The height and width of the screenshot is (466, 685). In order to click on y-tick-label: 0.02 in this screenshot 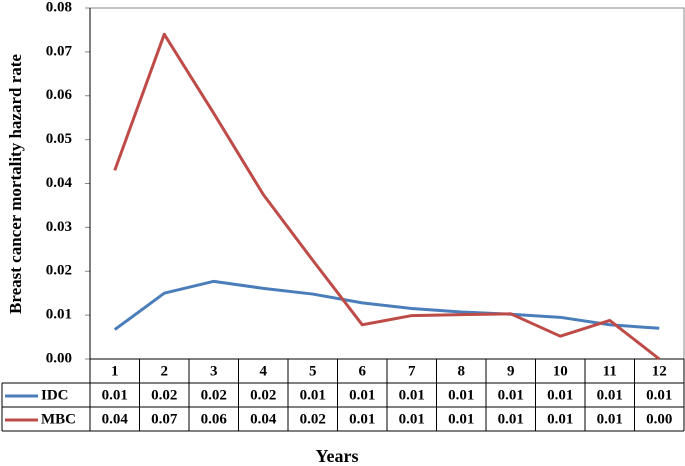, I will do `click(59, 271)`.